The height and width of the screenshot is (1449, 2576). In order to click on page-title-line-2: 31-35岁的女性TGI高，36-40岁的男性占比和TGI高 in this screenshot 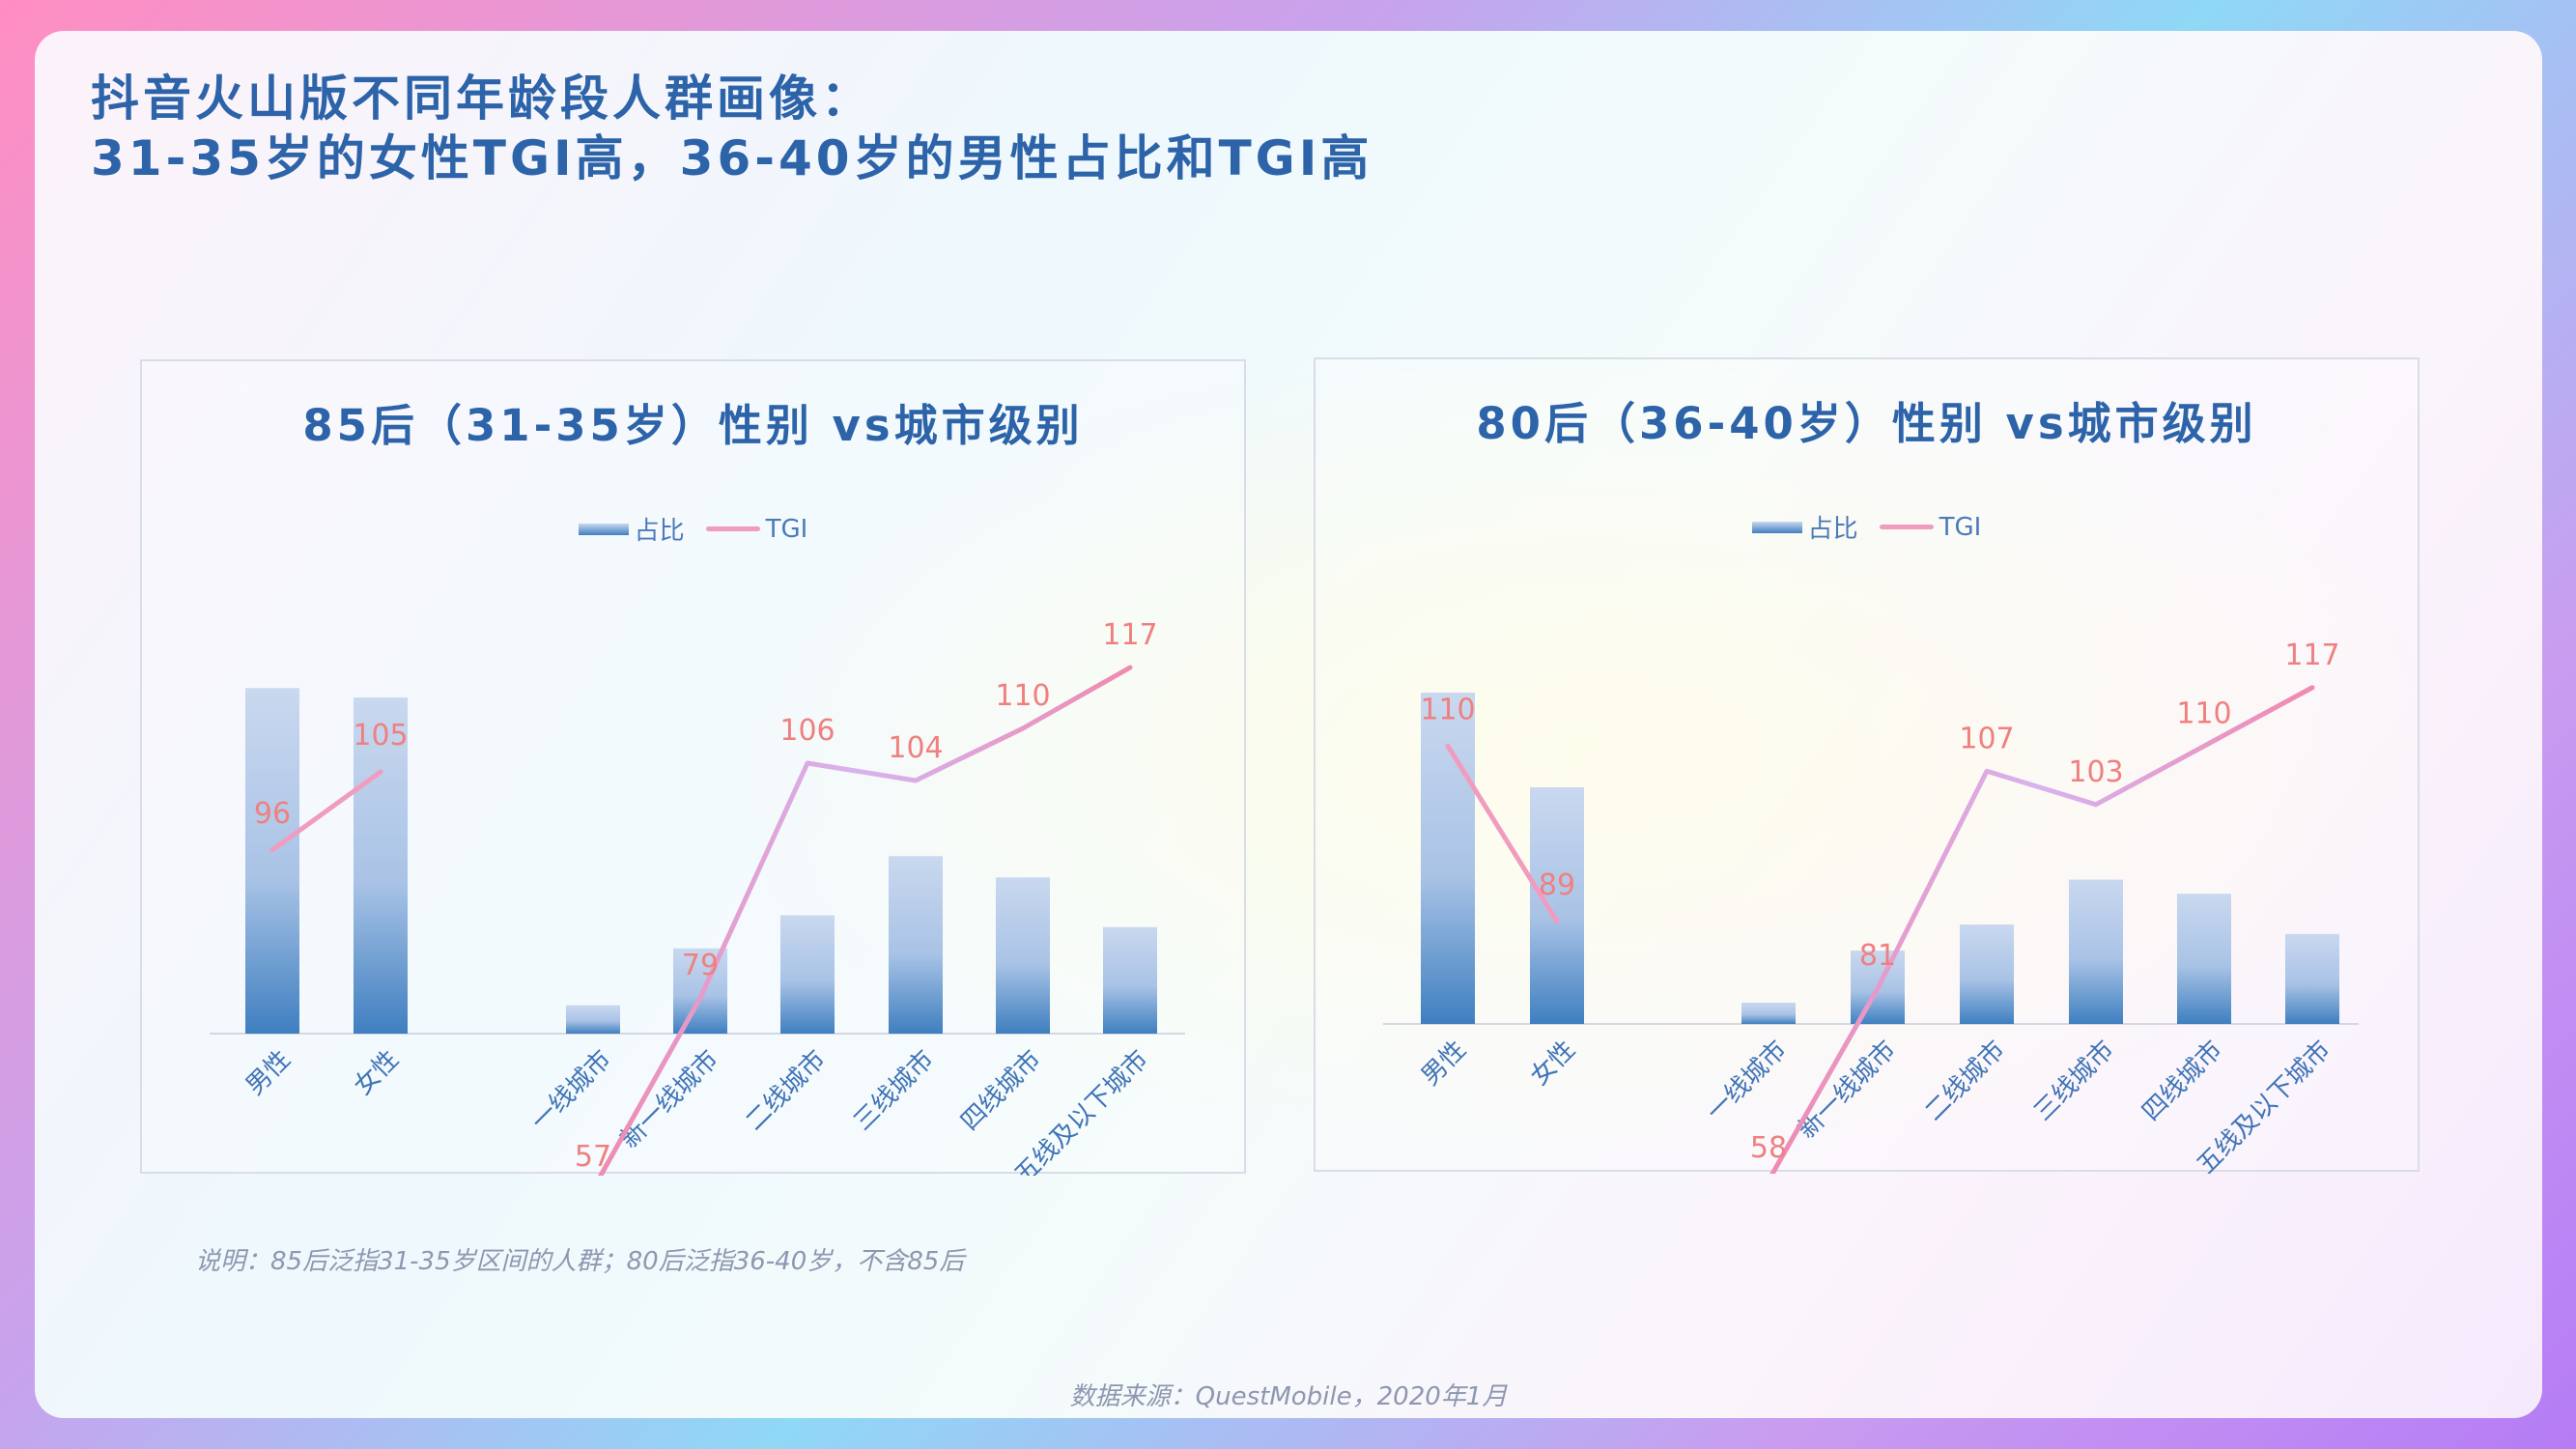, I will do `click(732, 158)`.